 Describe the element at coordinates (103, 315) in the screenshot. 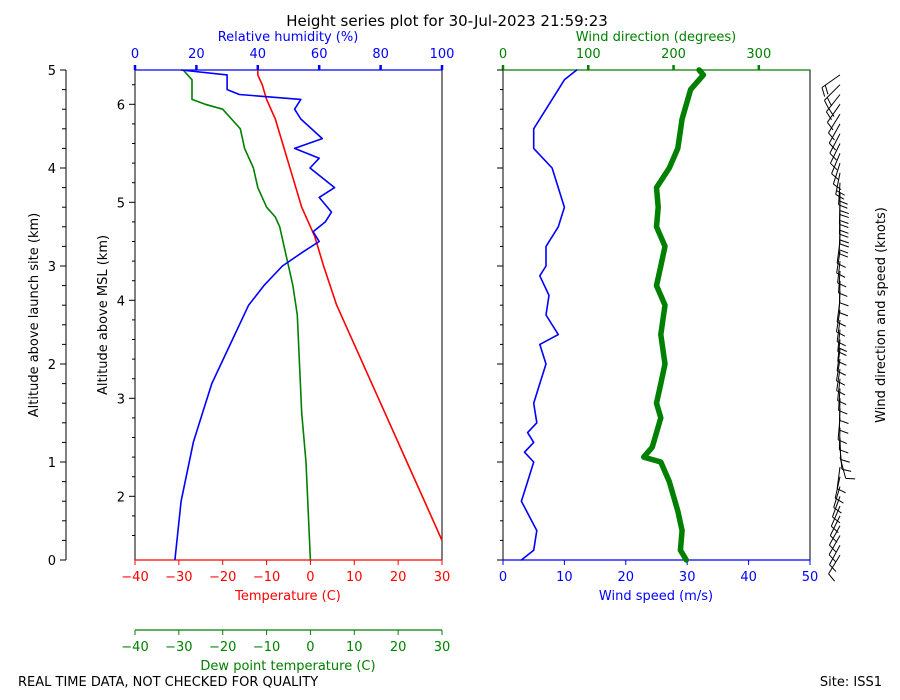

I see `msl-altitude-axis-label: Altitude above MSL (km)` at that location.